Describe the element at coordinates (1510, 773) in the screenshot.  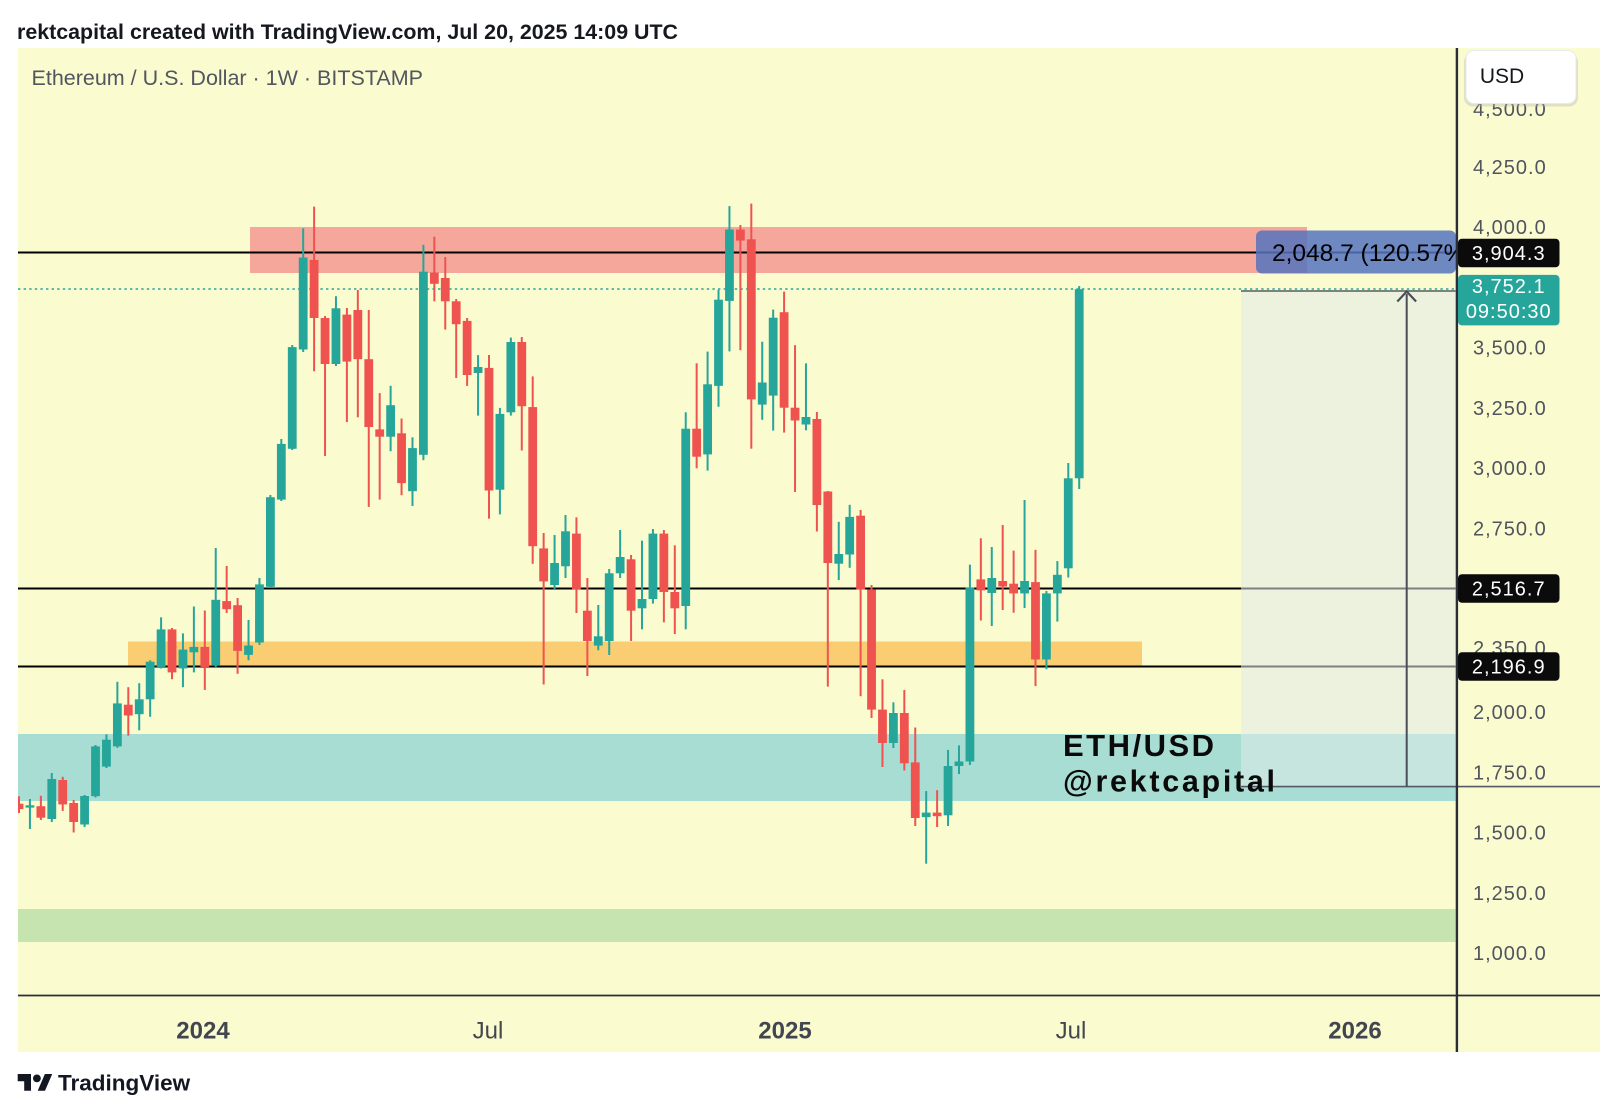
I see `svg-text: 1,750.0` at that location.